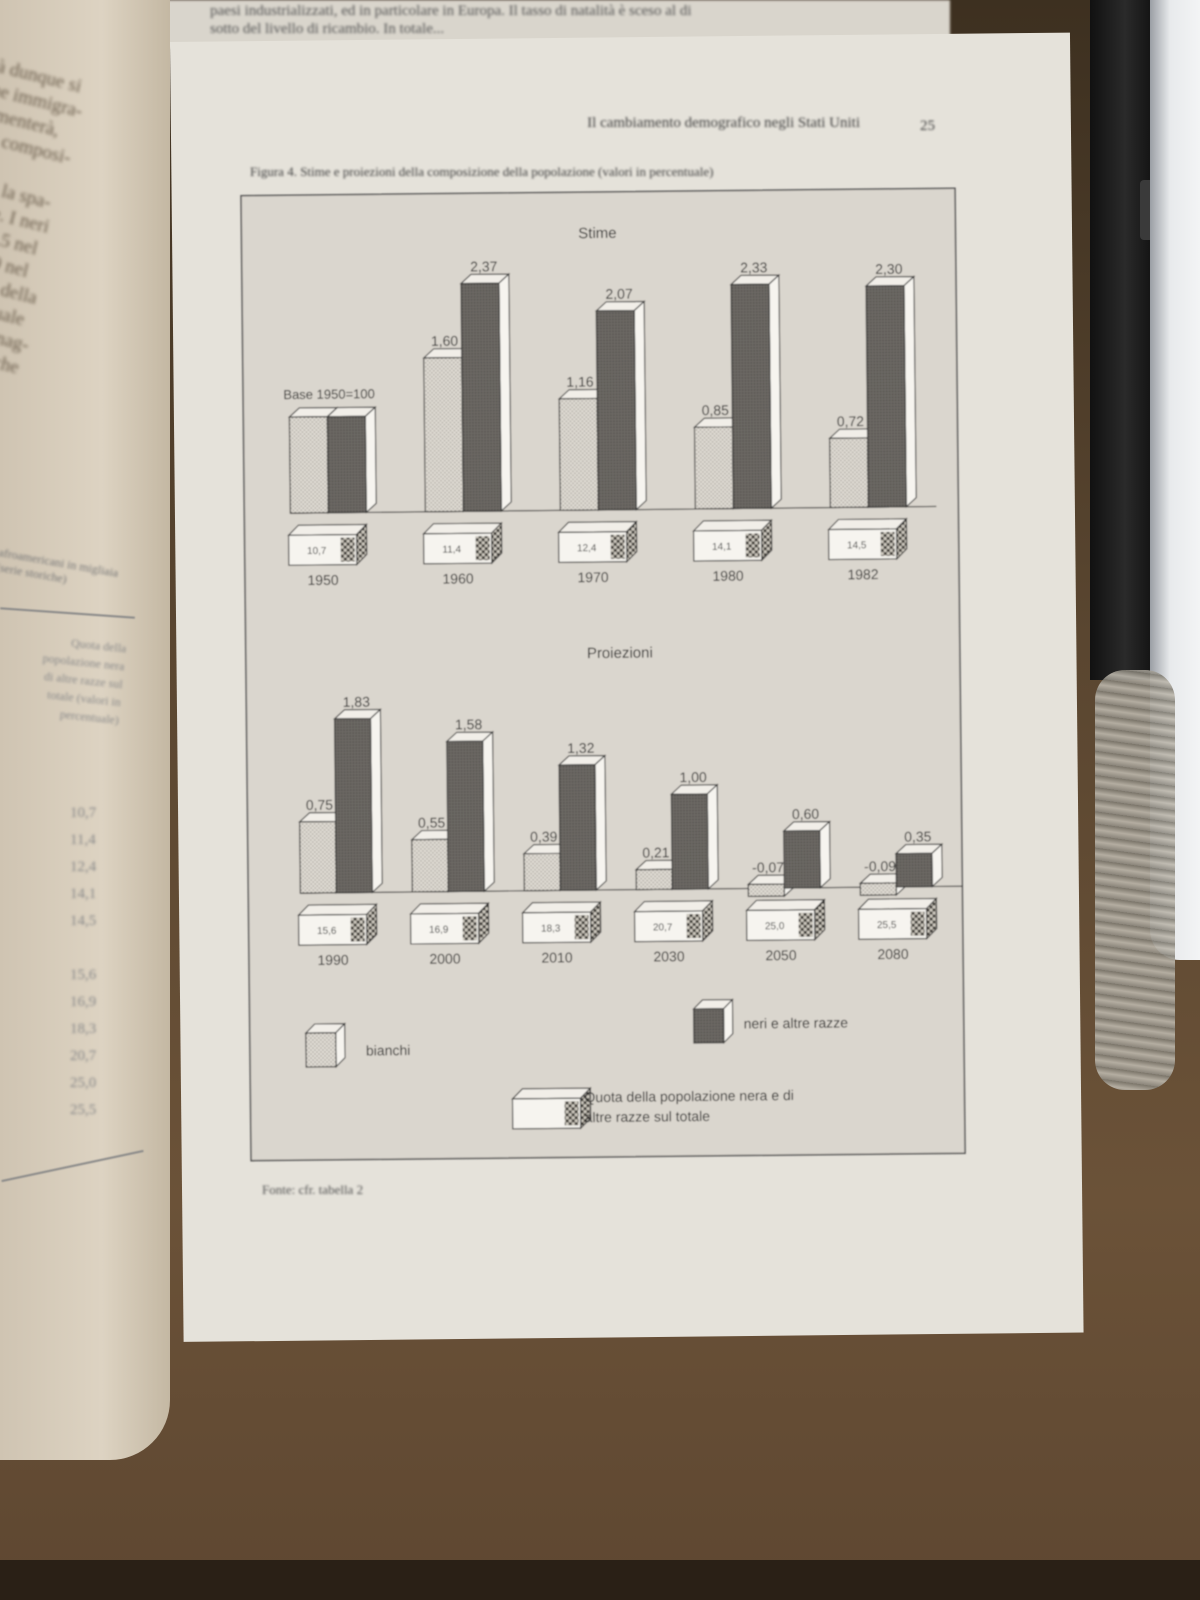  I want to click on left-table-value: 12,4, so click(83, 867).